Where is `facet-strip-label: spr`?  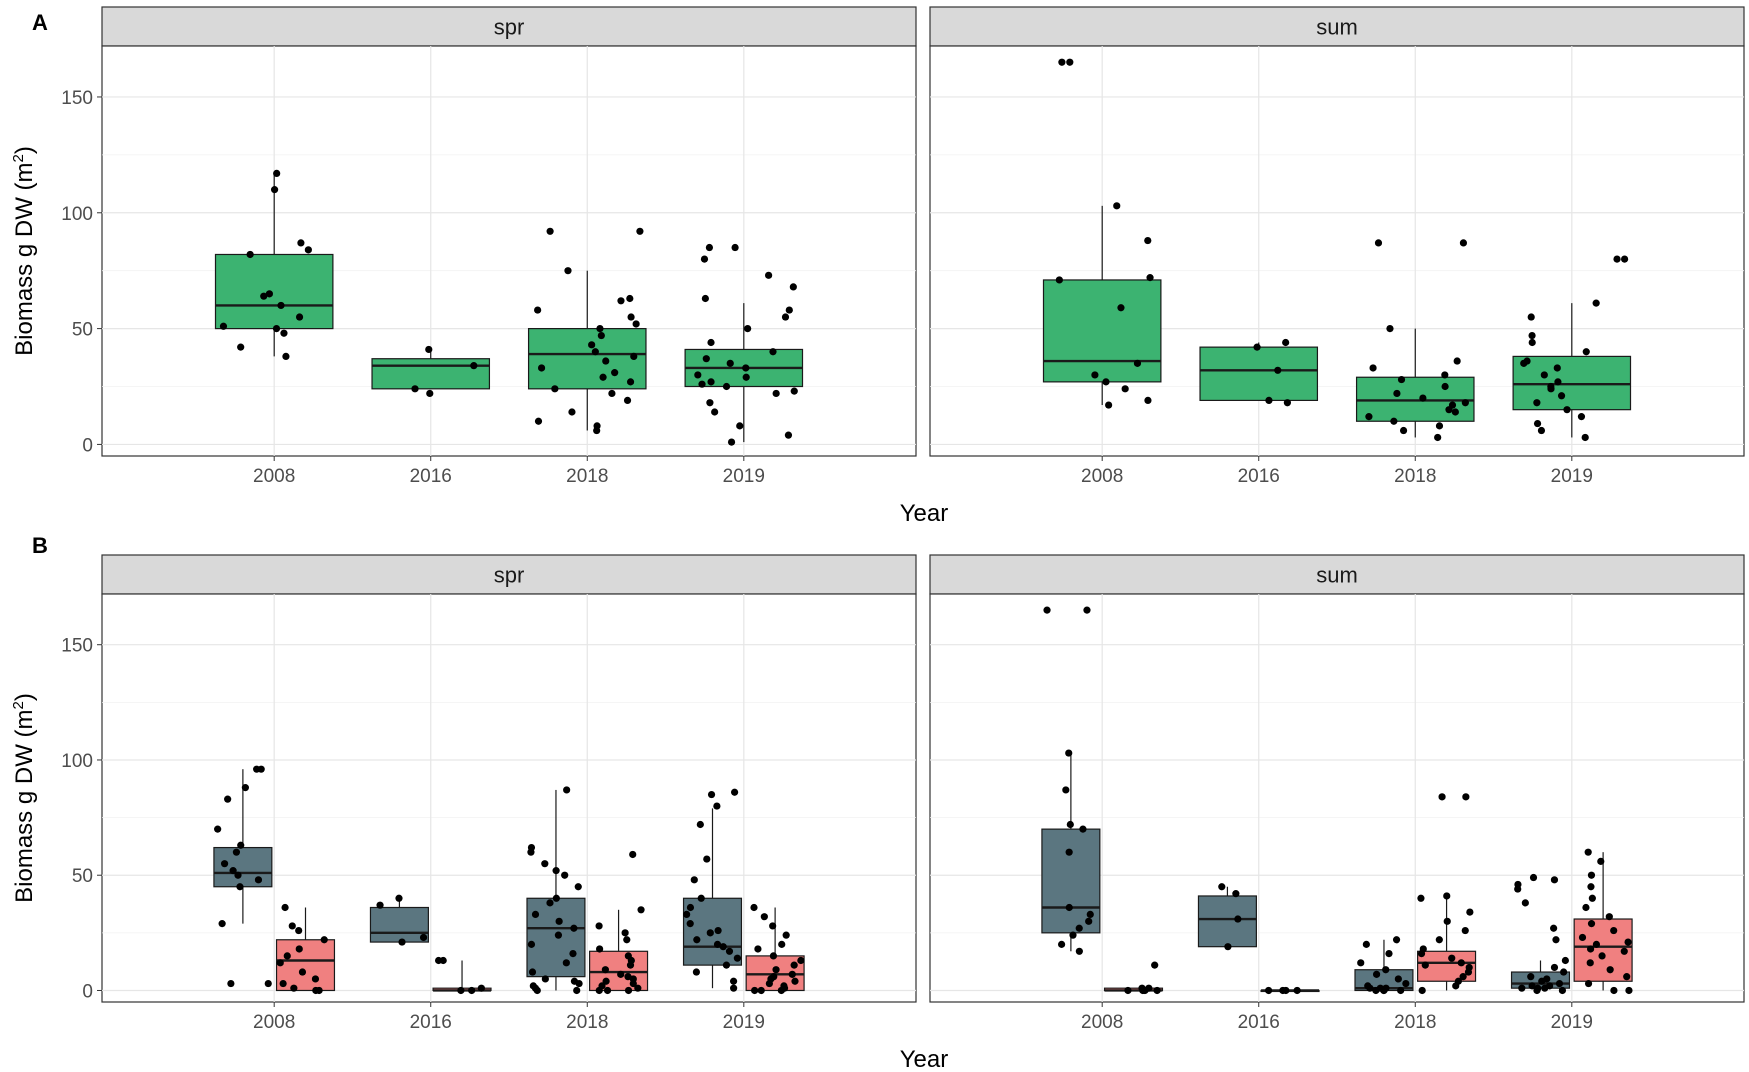
facet-strip-label: spr is located at coordinates (509, 575).